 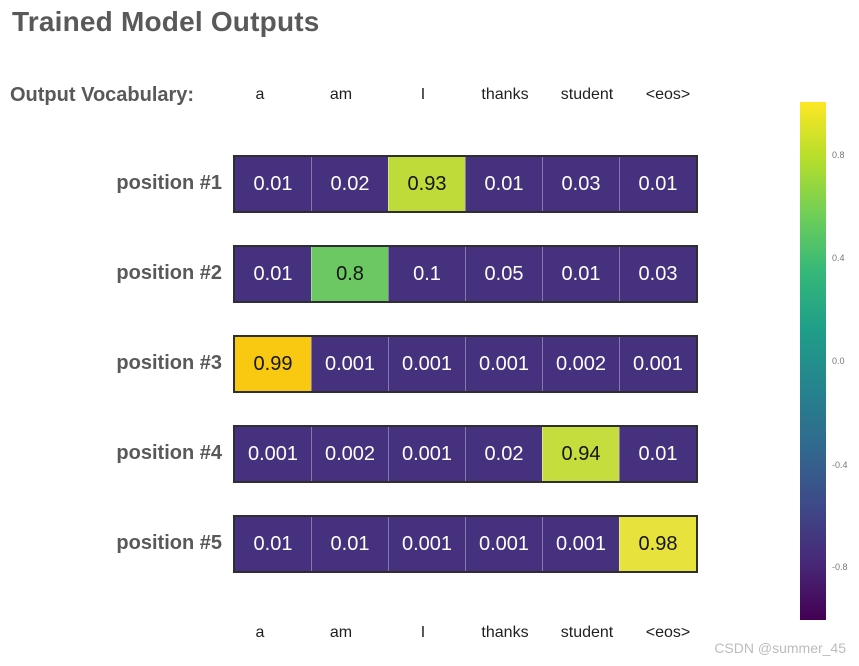 I want to click on row-label-position-3: position #3, so click(x=169, y=363).